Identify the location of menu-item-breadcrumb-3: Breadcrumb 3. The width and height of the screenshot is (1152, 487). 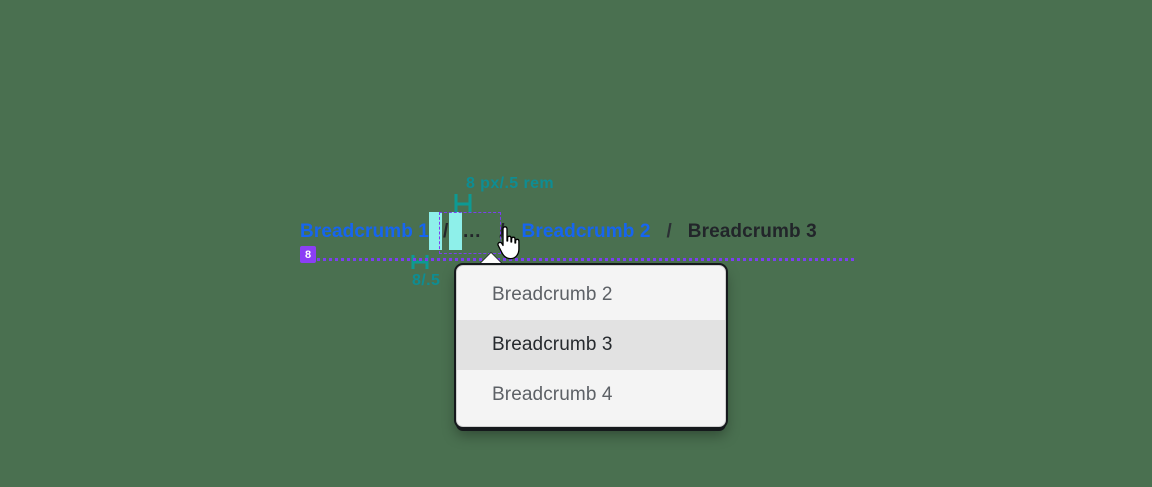
(591, 345).